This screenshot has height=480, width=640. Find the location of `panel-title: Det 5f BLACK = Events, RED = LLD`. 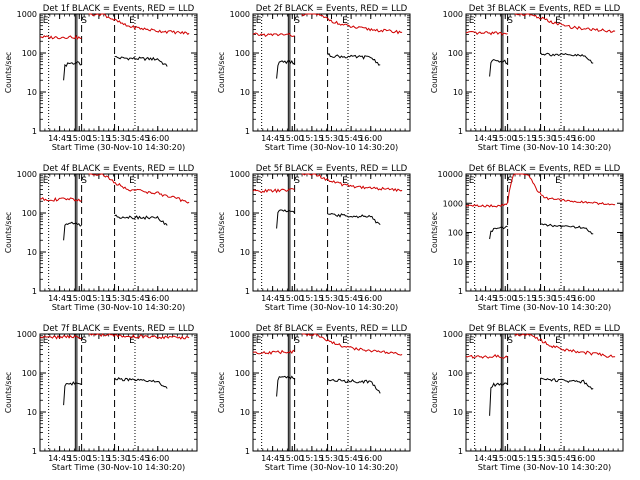

panel-title: Det 5f BLACK = Events, RED = LLD is located at coordinates (332, 169).